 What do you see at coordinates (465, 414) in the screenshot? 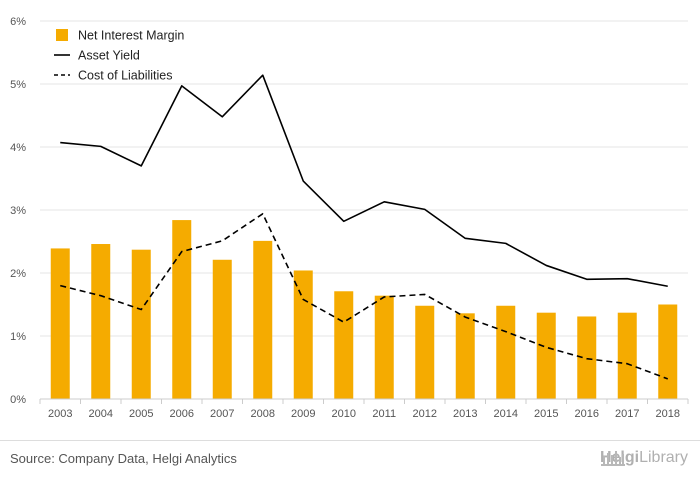
I see `x-tick-label: 2013` at bounding box center [465, 414].